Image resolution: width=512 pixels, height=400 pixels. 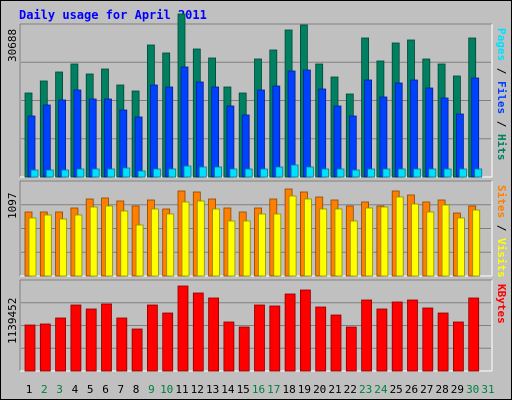 I want to click on day-label-17: 17, so click(x=274, y=389).